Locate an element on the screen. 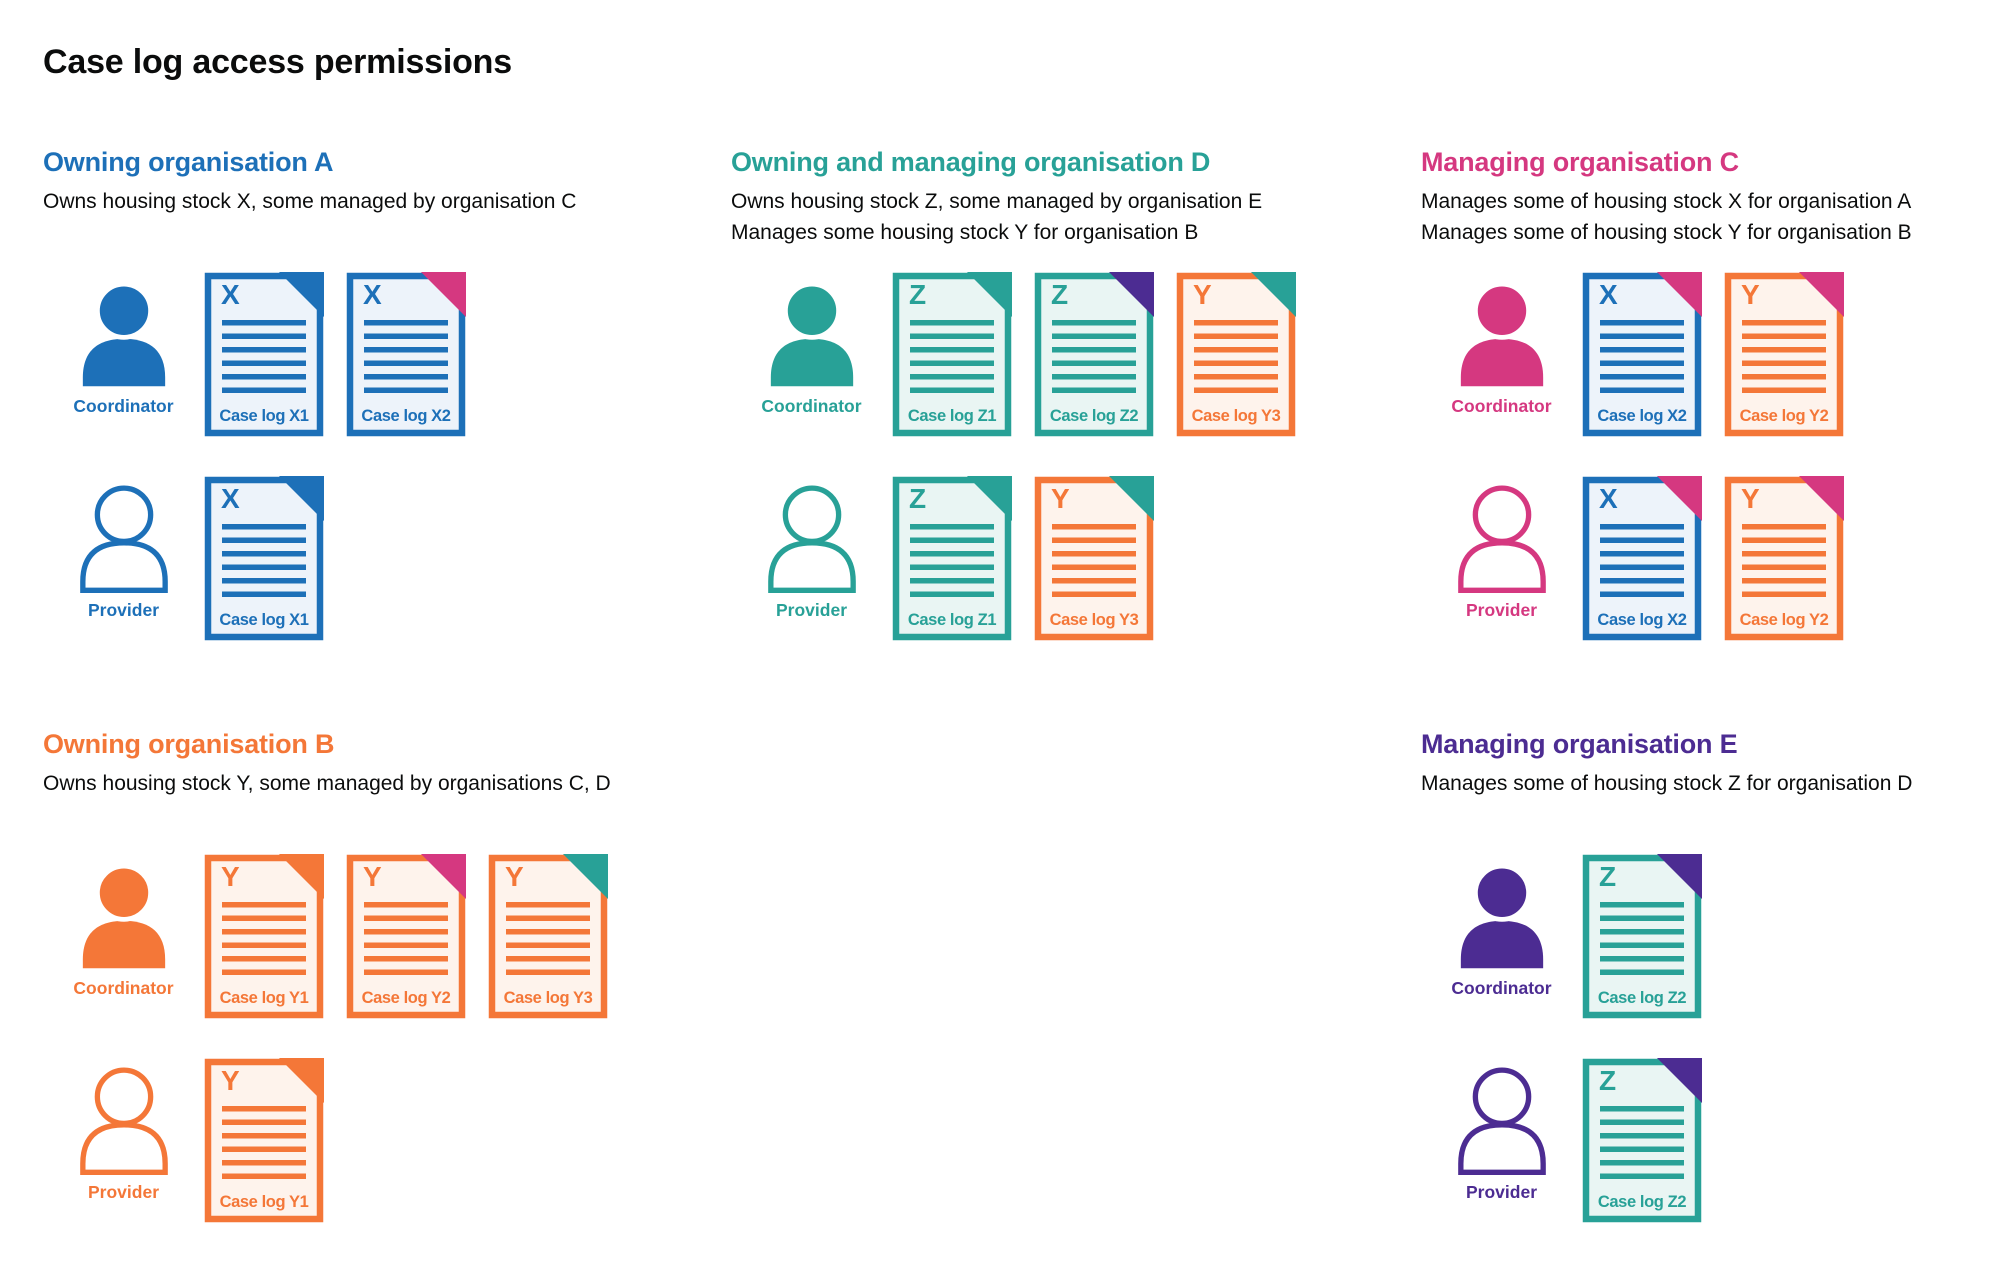  case-log-document: Y Case log Y2 is located at coordinates (1784, 558).